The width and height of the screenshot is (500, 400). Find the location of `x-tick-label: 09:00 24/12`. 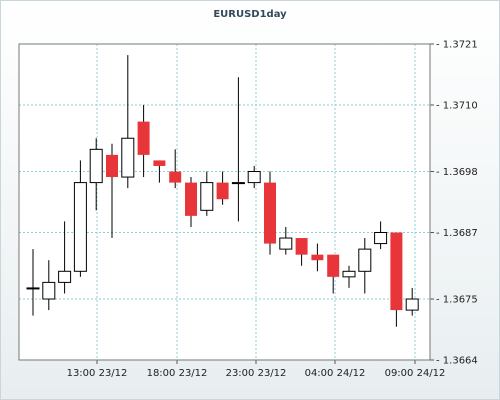

x-tick-label: 09:00 24/12 is located at coordinates (415, 373).